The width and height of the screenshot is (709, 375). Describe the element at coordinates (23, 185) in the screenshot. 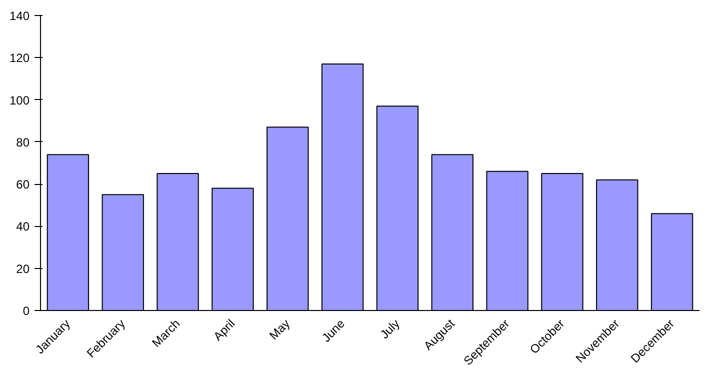

I see `y-tick-label: 60` at that location.